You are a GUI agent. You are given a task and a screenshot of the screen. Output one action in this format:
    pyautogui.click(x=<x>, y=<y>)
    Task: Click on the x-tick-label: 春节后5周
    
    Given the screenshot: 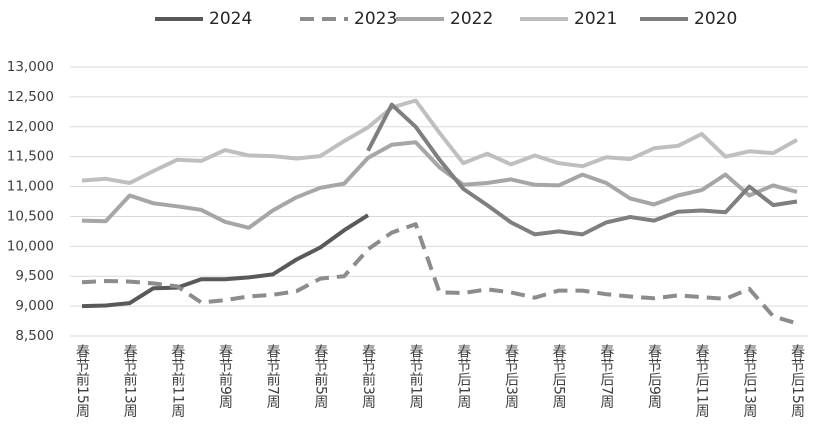 What is the action you would take?
    pyautogui.click(x=559, y=377)
    